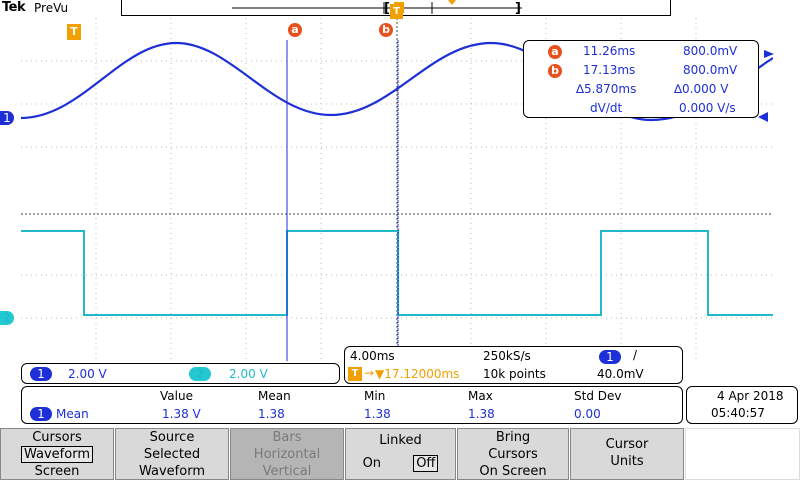  What do you see at coordinates (620, 374) in the screenshot?
I see `trigger-level: 40.0mV` at bounding box center [620, 374].